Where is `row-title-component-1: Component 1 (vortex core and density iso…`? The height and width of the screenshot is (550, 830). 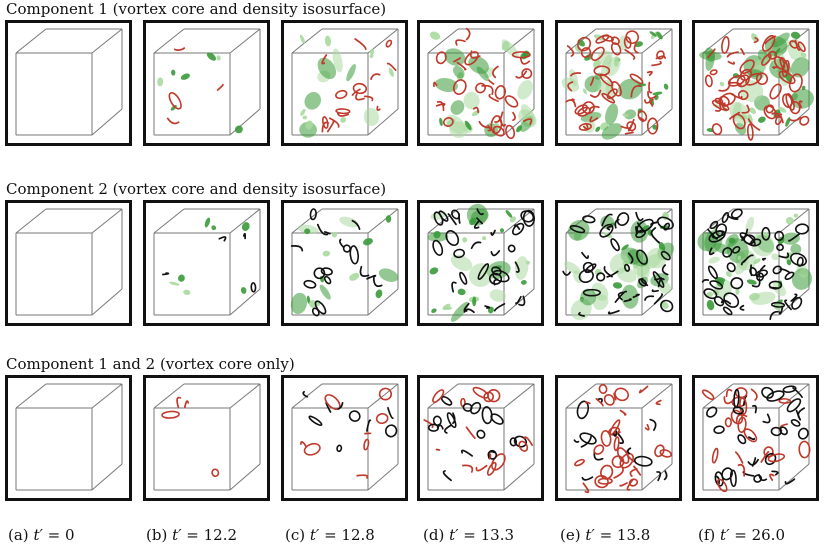 row-title-component-1: Component 1 (vortex core and density iso… is located at coordinates (196, 9).